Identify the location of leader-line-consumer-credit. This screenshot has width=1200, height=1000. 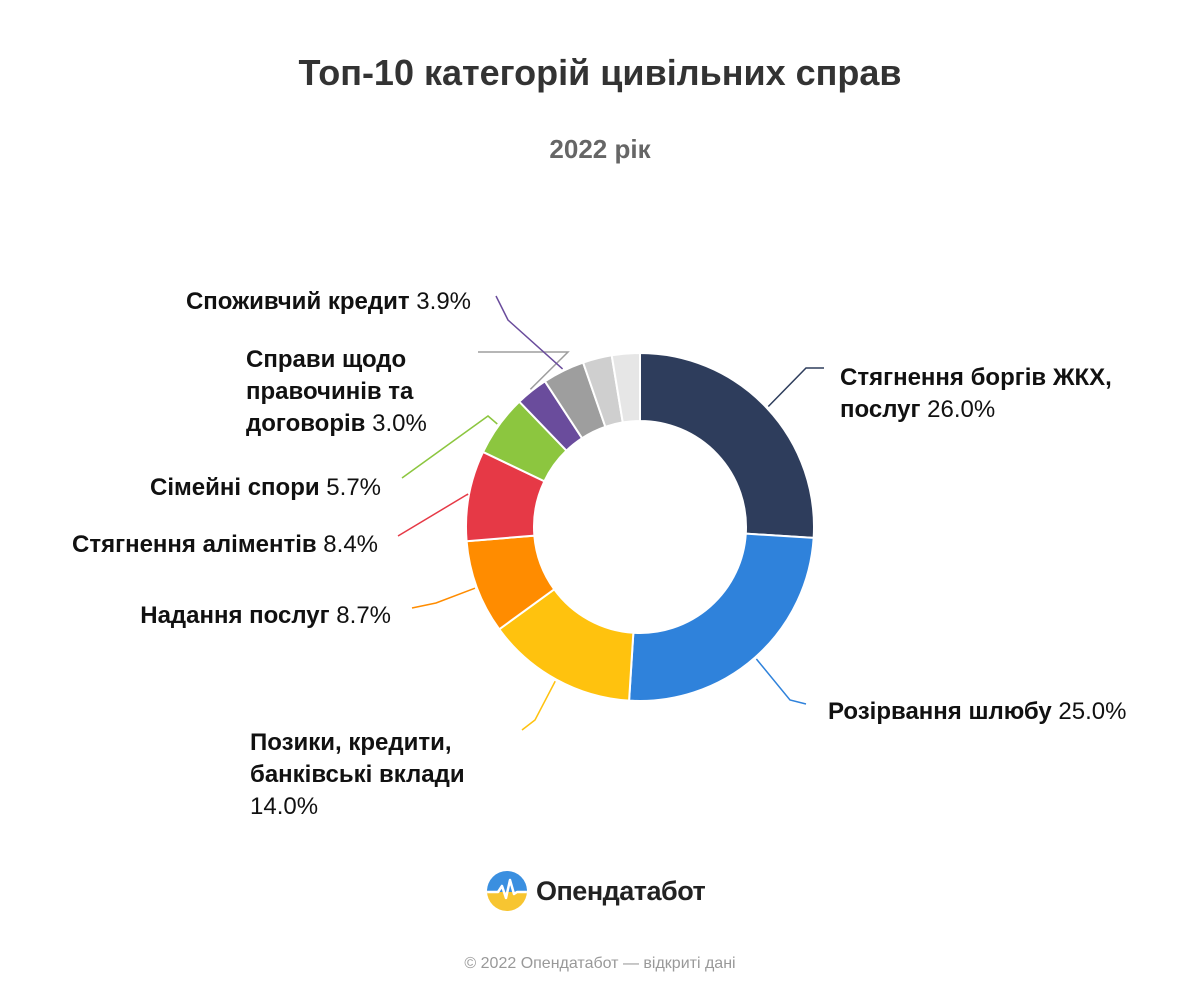
(529, 332).